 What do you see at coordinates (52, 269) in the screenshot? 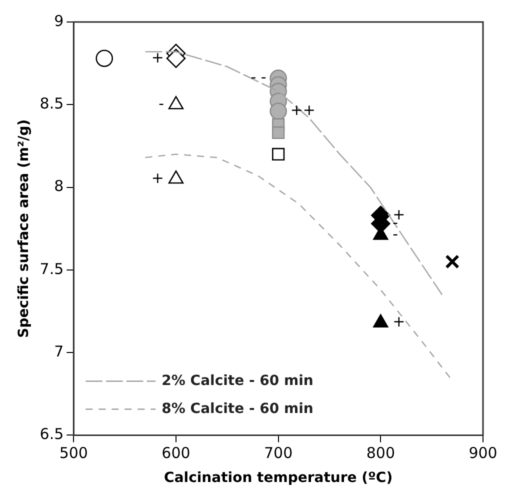
I see `y-tick-label: 7.5` at bounding box center [52, 269].